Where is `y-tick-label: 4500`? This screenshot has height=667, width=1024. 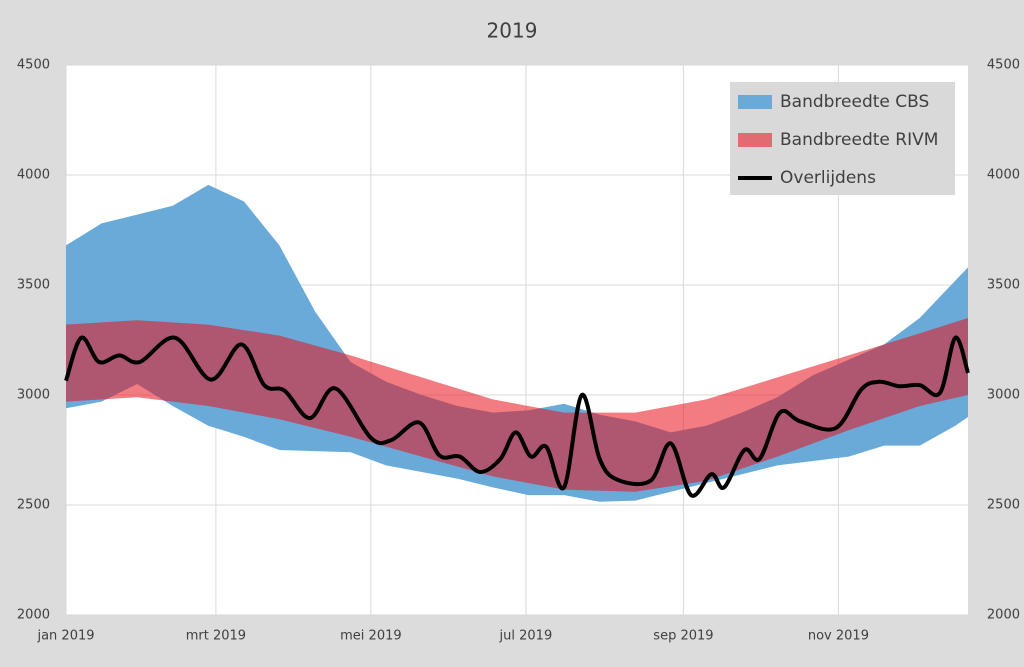
y-tick-label: 4500 is located at coordinates (33, 65).